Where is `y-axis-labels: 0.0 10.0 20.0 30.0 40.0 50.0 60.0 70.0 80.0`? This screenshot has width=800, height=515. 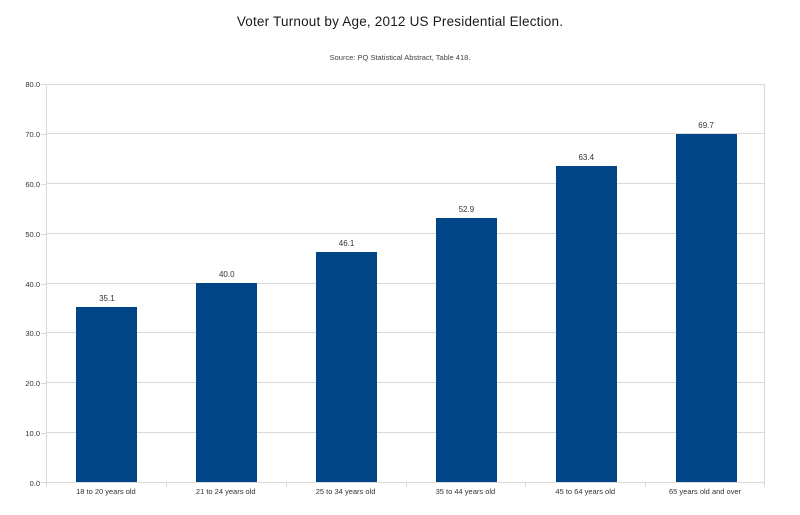 y-axis-labels: 0.0 10.0 20.0 30.0 40.0 50.0 60.0 70.0 80.0 is located at coordinates (20, 284).